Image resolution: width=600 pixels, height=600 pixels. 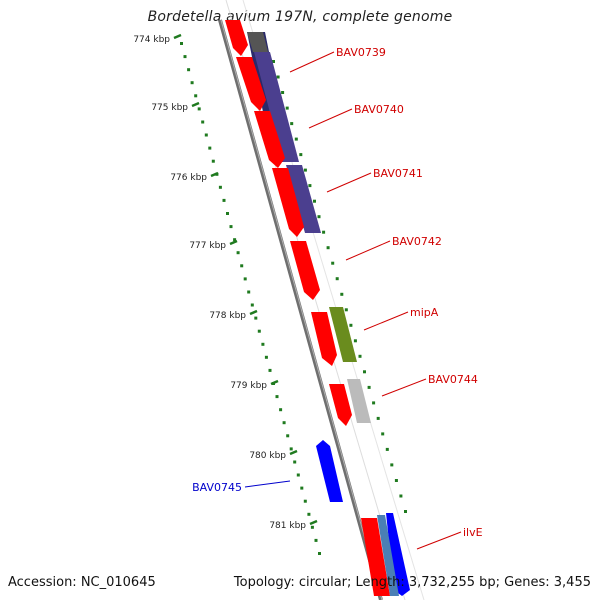 I want to click on gene-feature-blue, so click(x=398, y=554).